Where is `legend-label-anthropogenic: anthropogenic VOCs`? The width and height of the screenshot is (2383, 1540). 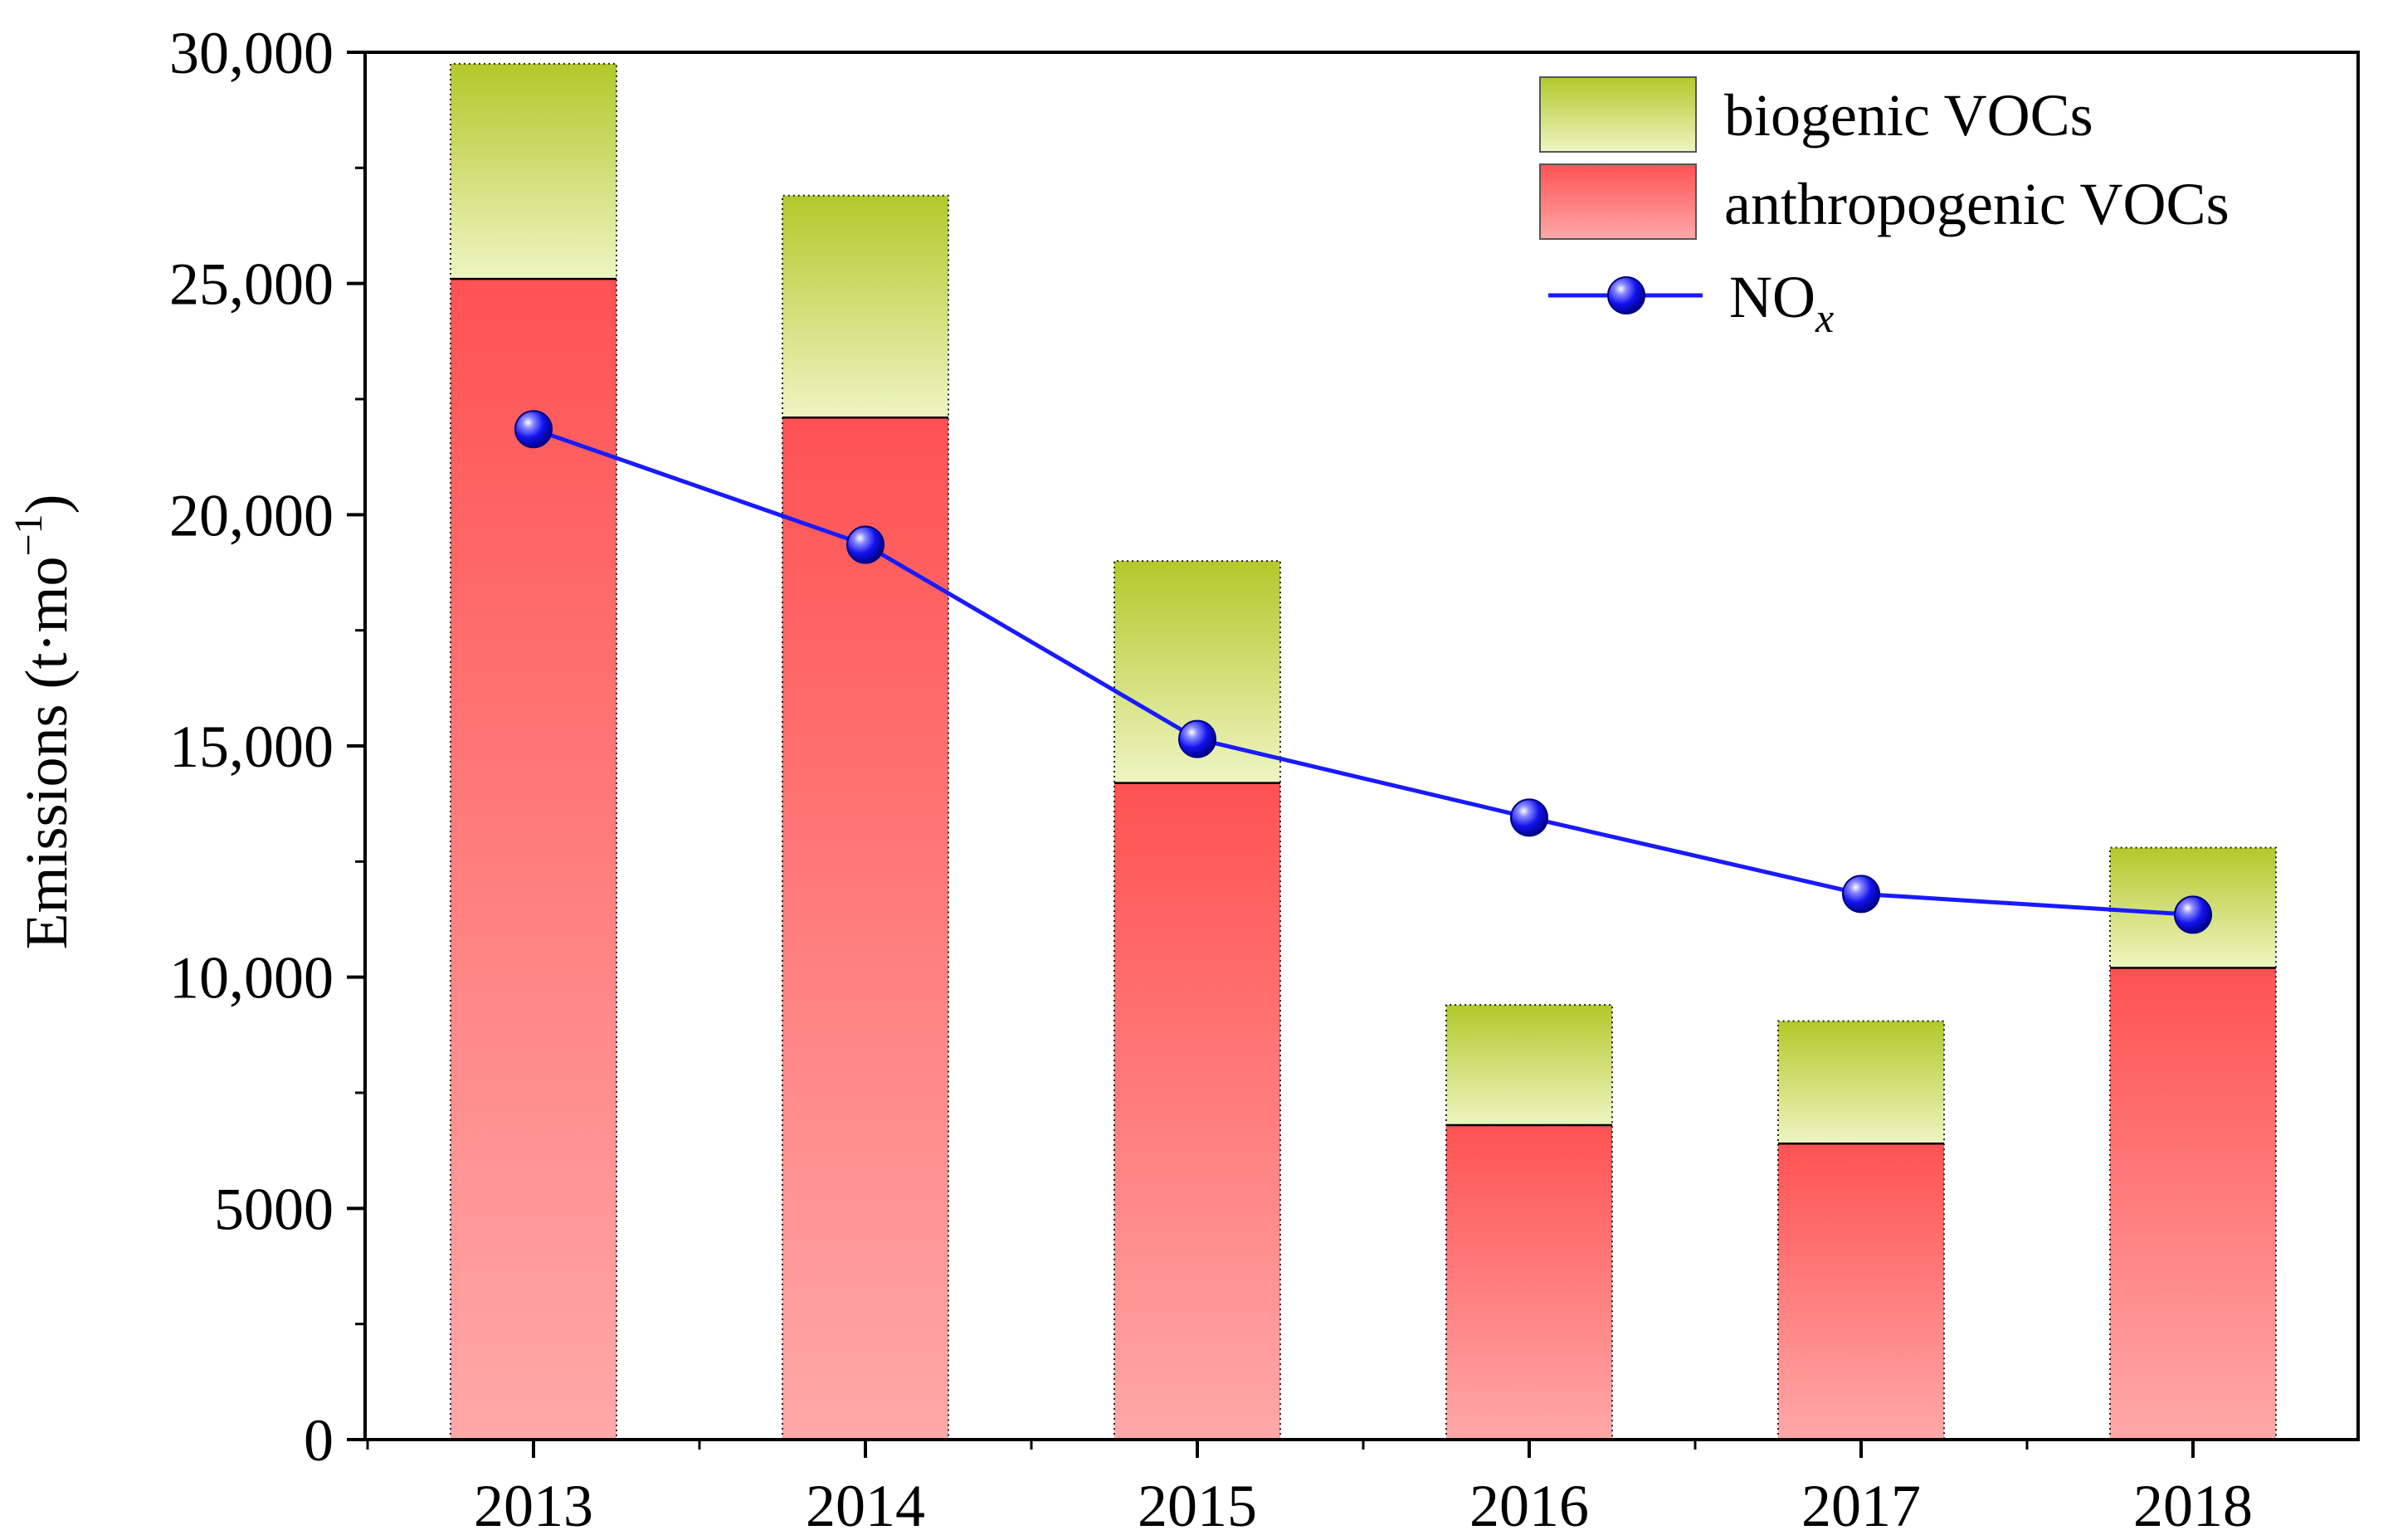
legend-label-anthropogenic: anthropogenic VOCs is located at coordinates (1977, 204).